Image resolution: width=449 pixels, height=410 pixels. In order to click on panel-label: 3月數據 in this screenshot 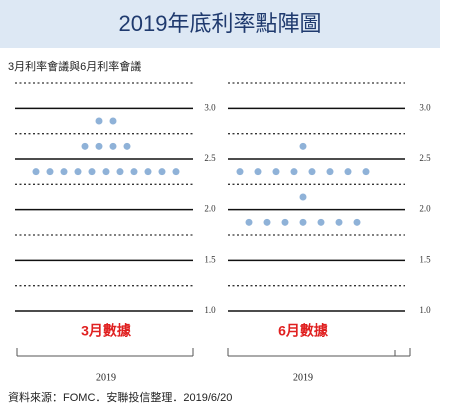, I will do `click(106, 331)`.